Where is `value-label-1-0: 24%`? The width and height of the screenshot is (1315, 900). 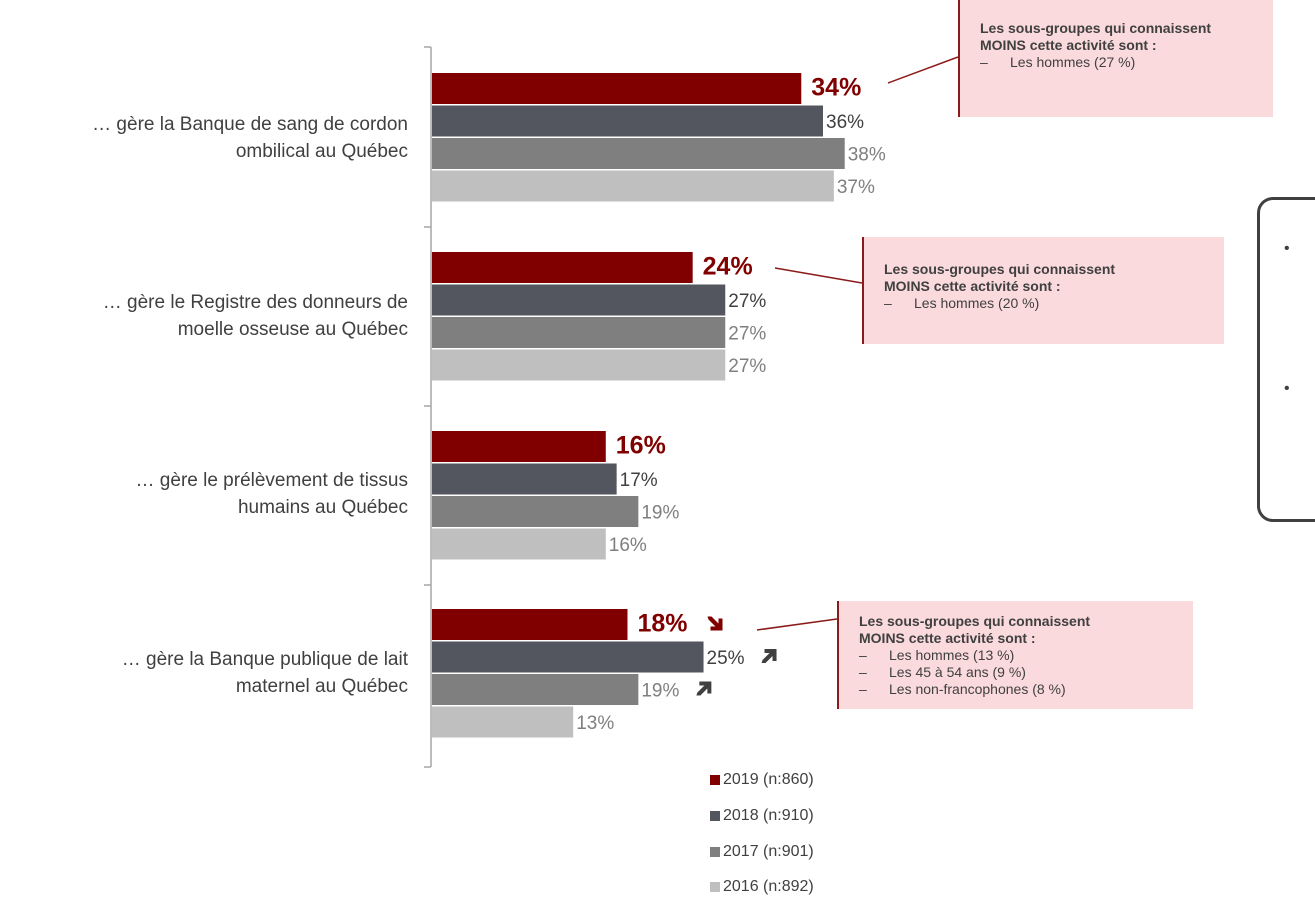
value-label-1-0: 24% is located at coordinates (728, 267).